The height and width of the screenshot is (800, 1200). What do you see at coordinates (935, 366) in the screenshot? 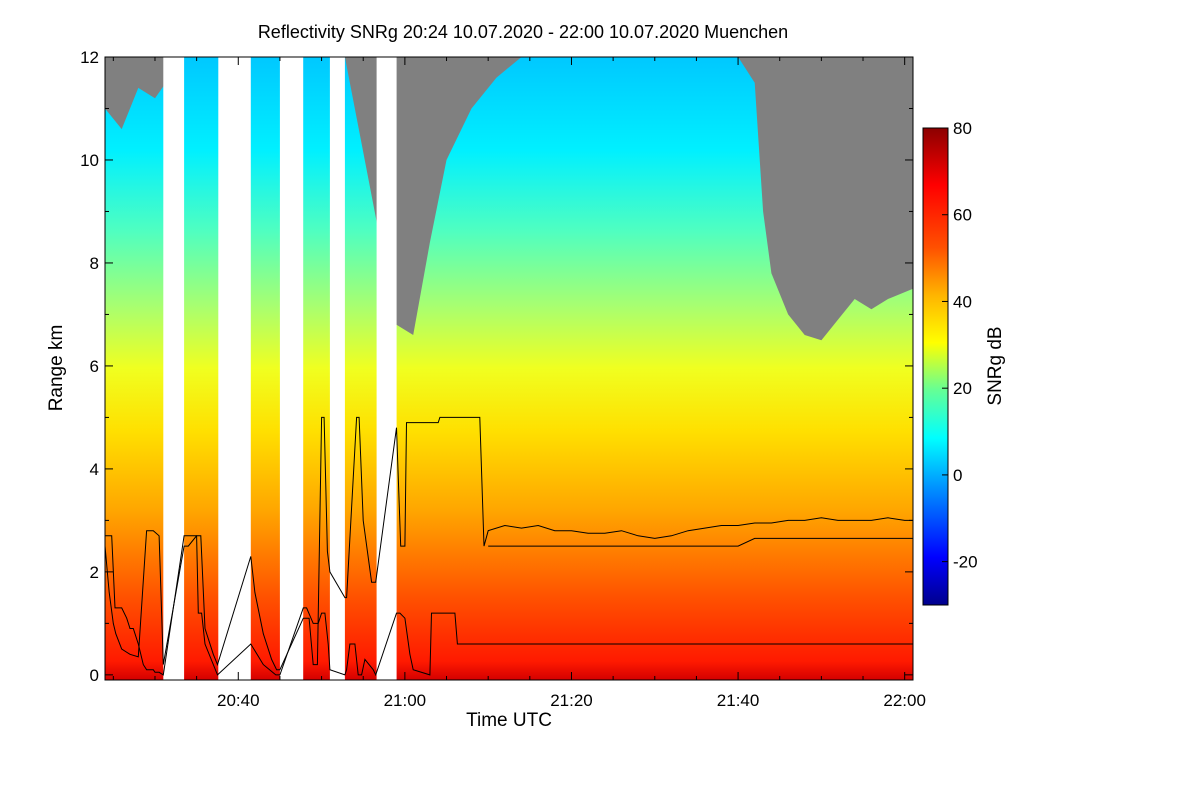
I see `colorbar` at bounding box center [935, 366].